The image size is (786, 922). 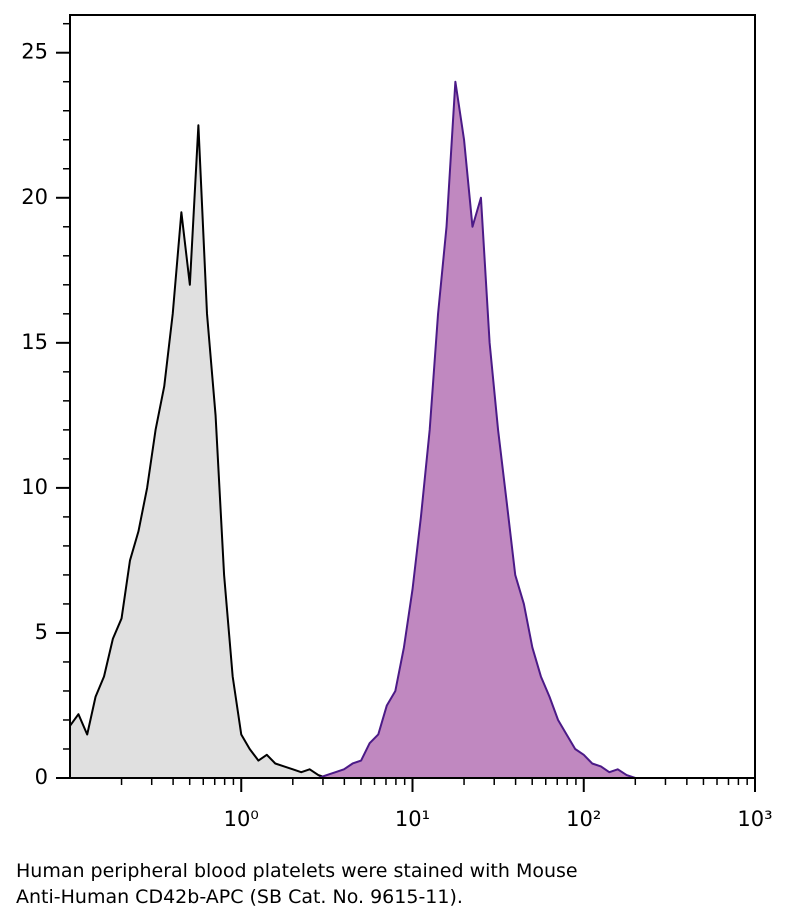 I want to click on y-tick-label: 25, so click(x=34, y=52).